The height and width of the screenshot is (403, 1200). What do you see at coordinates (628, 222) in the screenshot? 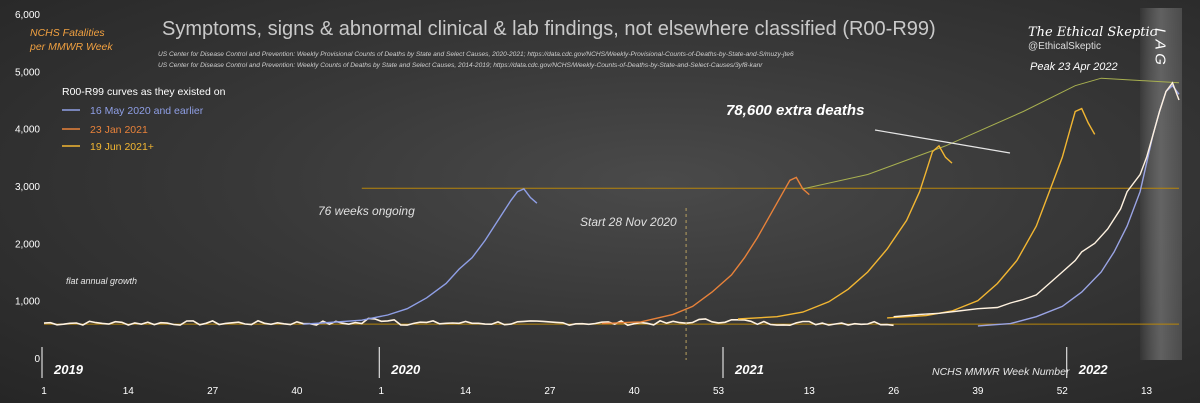
I see `start-annotation: Start 28 Nov 2020` at bounding box center [628, 222].